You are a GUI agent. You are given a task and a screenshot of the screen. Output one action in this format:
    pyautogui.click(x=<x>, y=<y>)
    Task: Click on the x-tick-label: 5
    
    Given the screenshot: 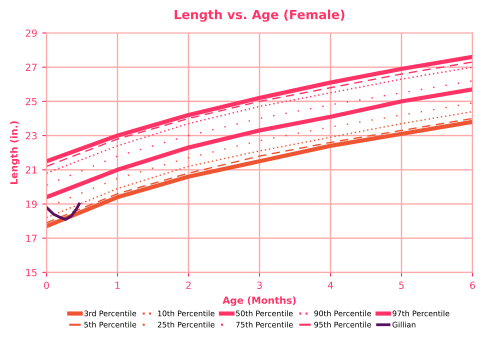 What is the action you would take?
    pyautogui.click(x=401, y=285)
    